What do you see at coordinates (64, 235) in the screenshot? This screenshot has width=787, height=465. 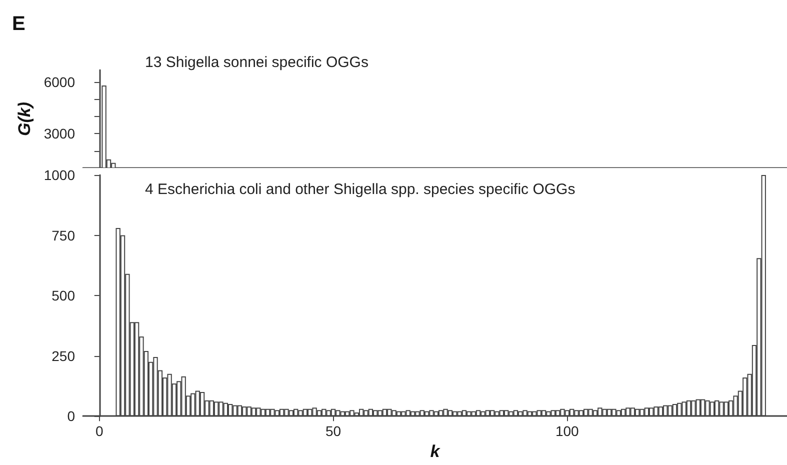 I see `y-tick-label: 750` at bounding box center [64, 235].